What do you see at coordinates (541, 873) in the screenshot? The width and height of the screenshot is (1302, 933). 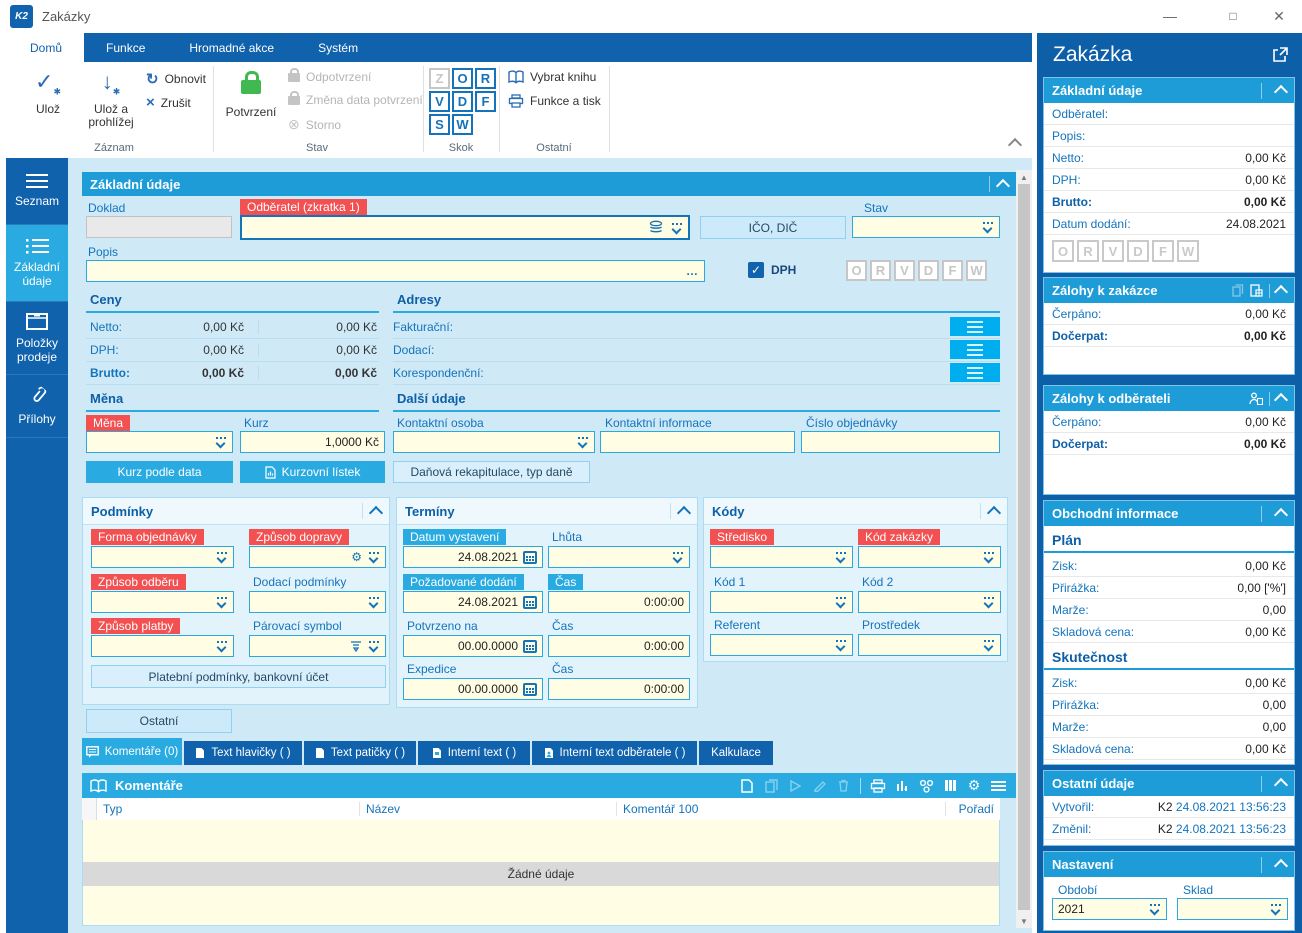 I see `grid-body: Žádné údaje` at bounding box center [541, 873].